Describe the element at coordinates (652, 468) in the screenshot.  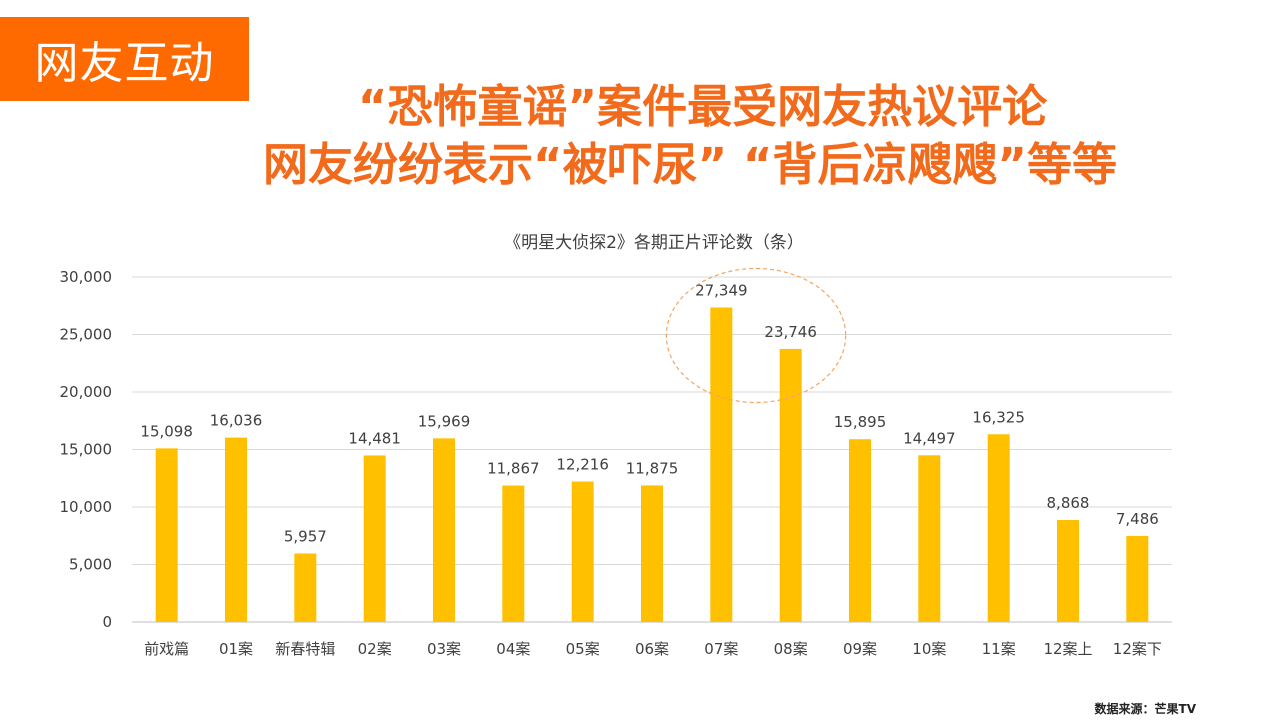
I see `data-label: 11,875` at that location.